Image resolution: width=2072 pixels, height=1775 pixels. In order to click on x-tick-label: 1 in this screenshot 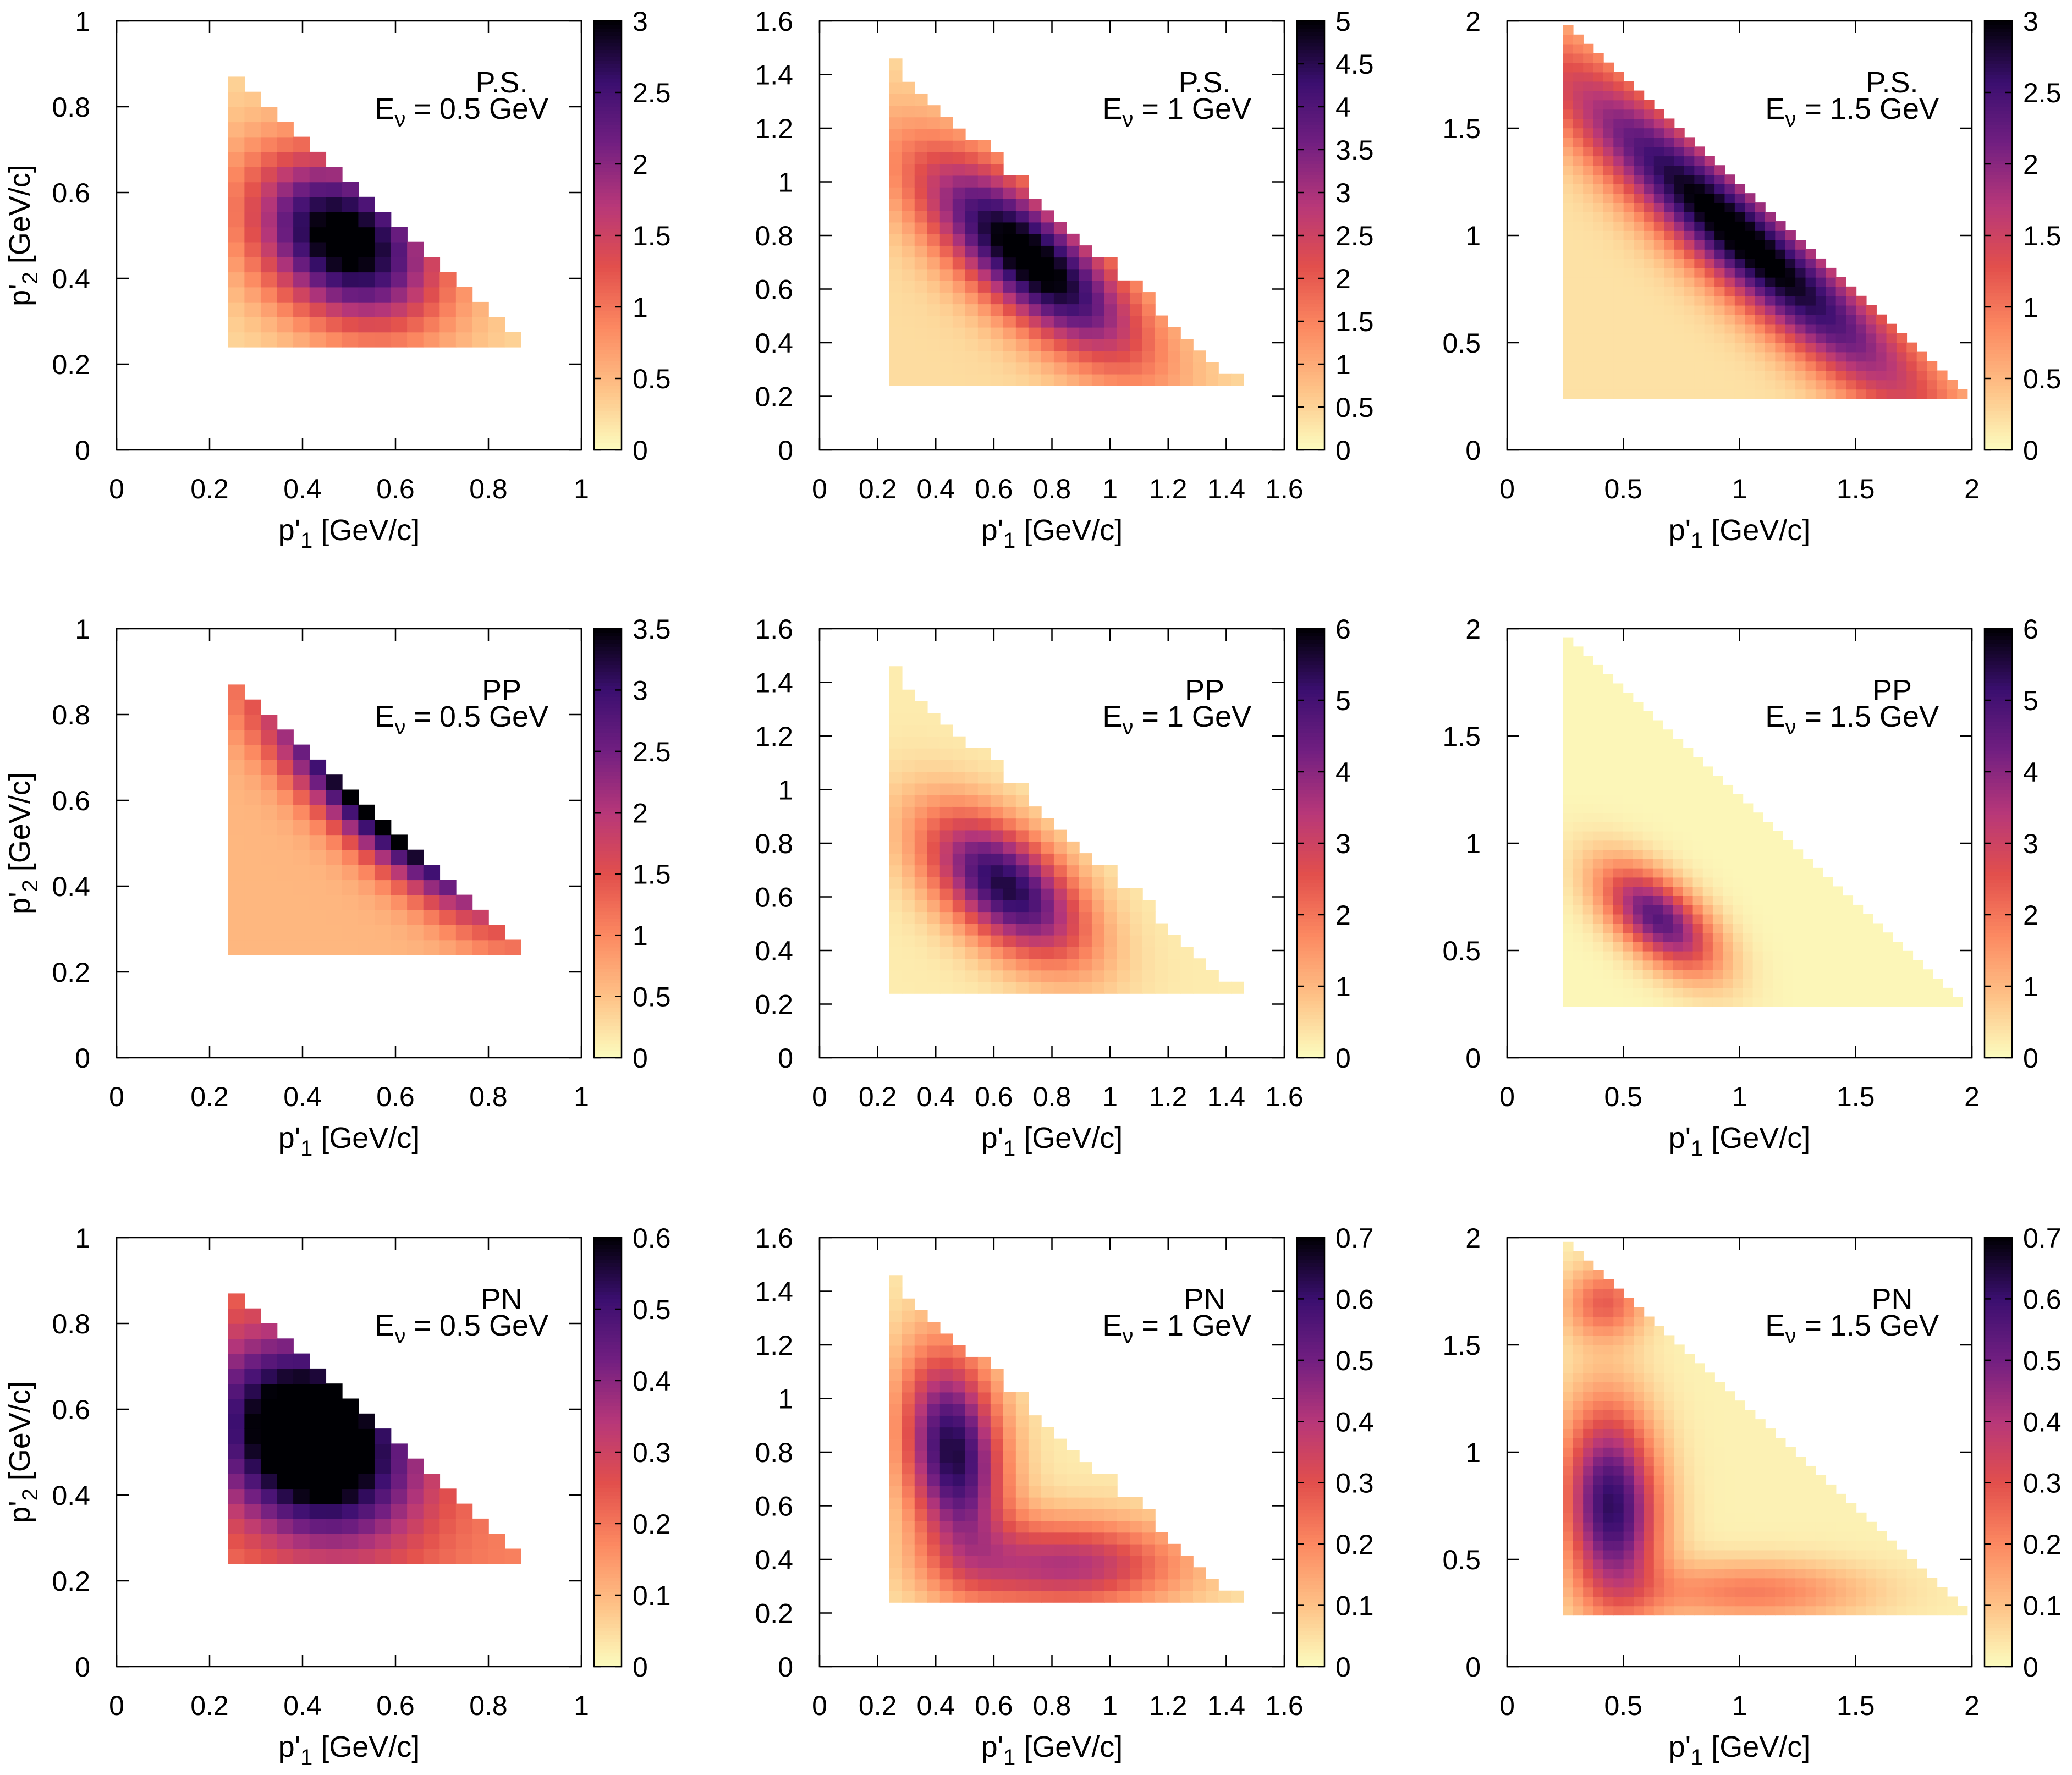, I will do `click(1739, 489)`.